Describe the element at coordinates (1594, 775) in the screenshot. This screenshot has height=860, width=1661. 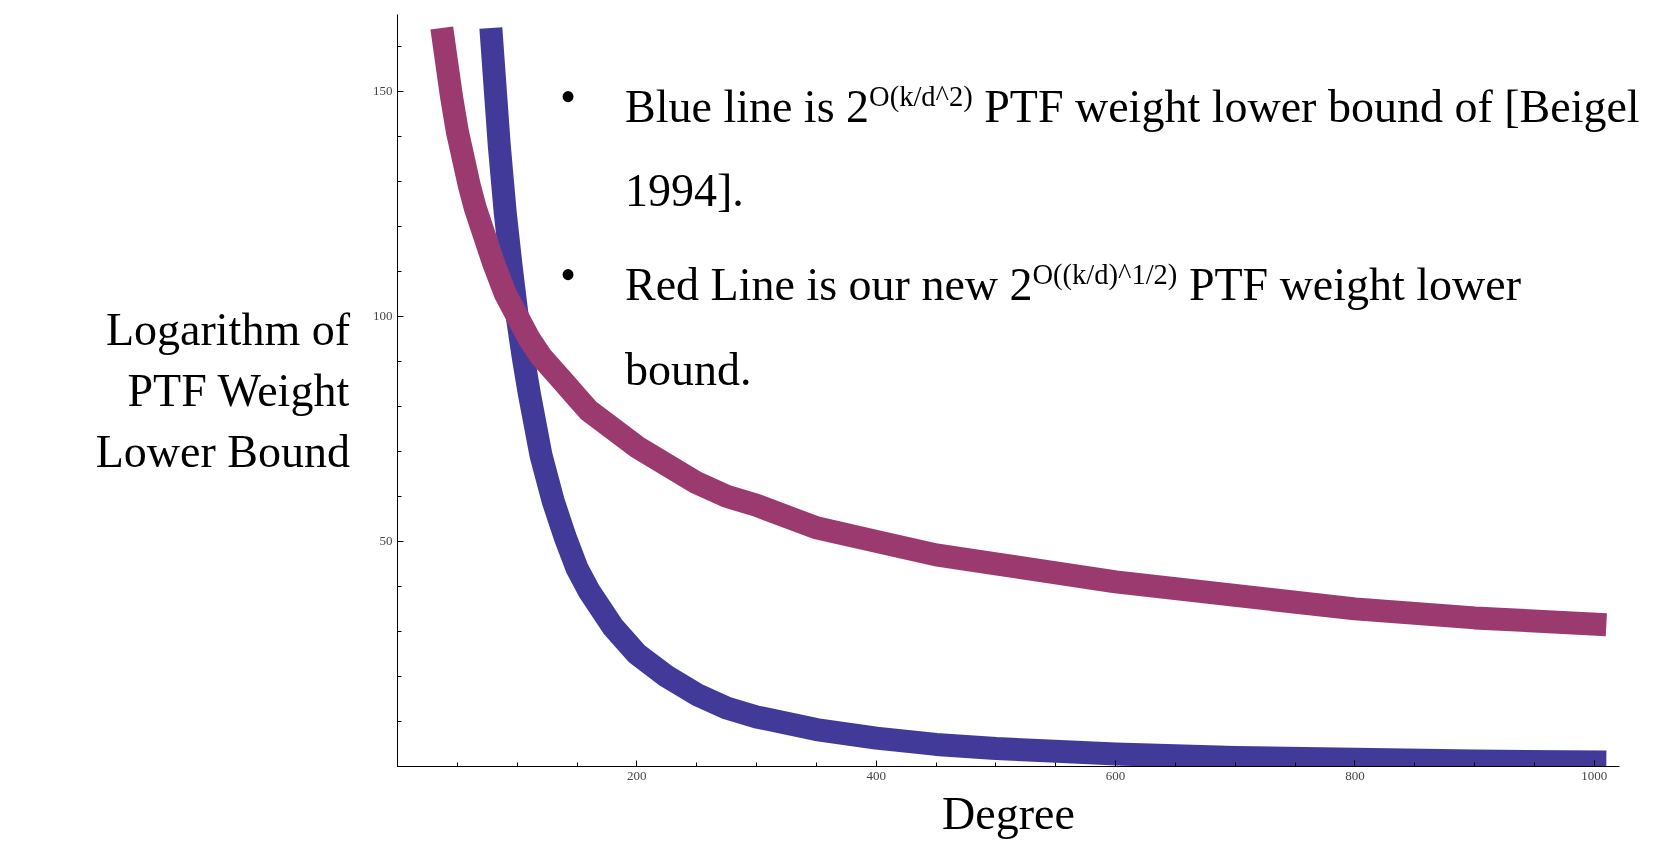
I see `x-tick-label: 1000` at that location.